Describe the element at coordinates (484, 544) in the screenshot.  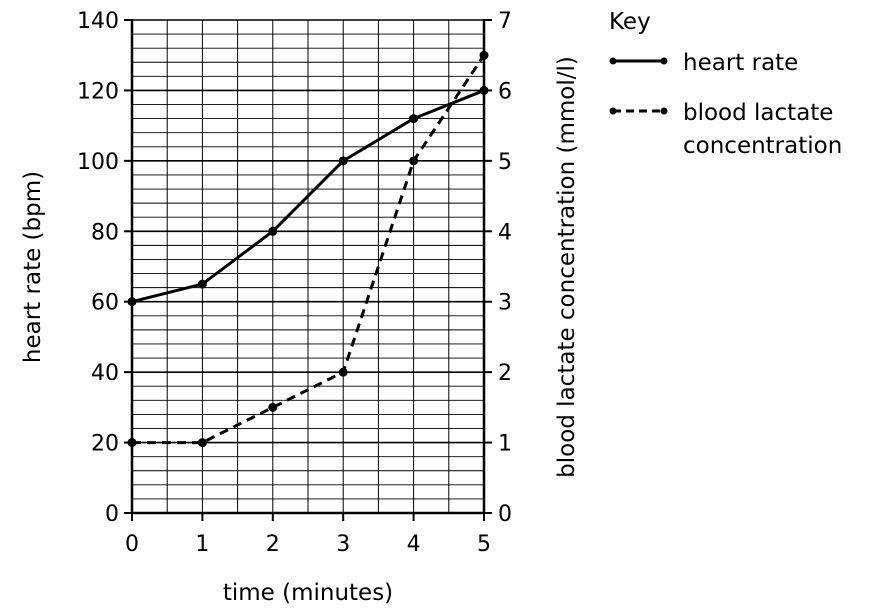
I see `x-tick-label: 5` at that location.